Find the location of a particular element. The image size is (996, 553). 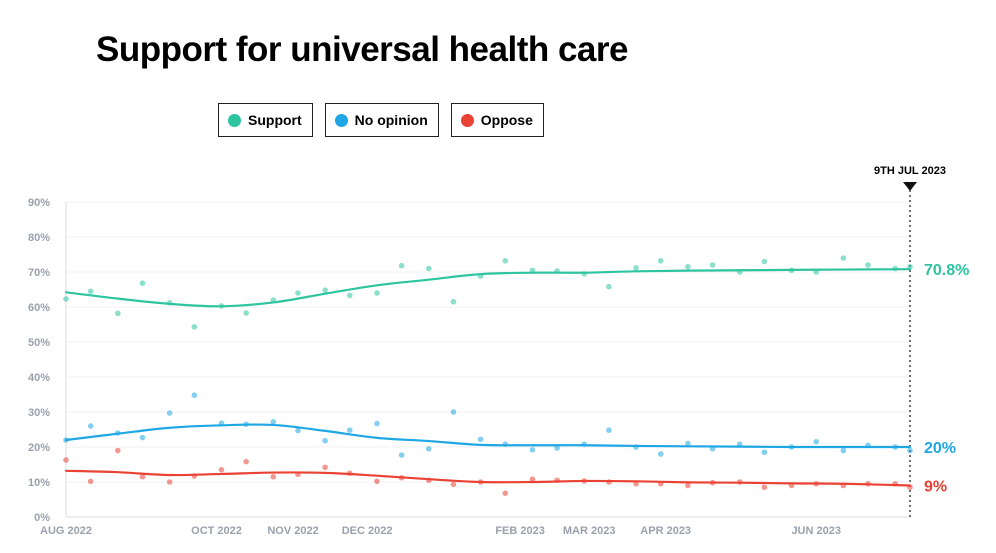

legend-label-no-opinion: No opinion is located at coordinates (391, 120).